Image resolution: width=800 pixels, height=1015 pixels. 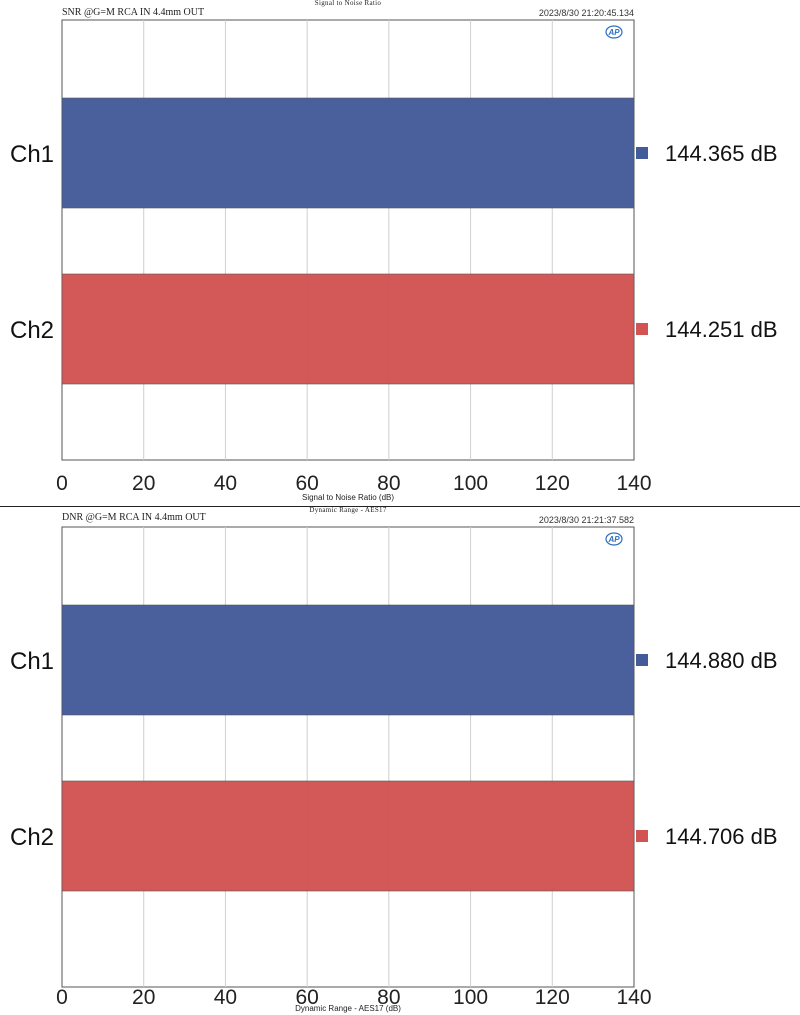 What do you see at coordinates (586, 13) in the screenshot?
I see `chart-timestamp: 2023/8/30 21:20:45.134` at bounding box center [586, 13].